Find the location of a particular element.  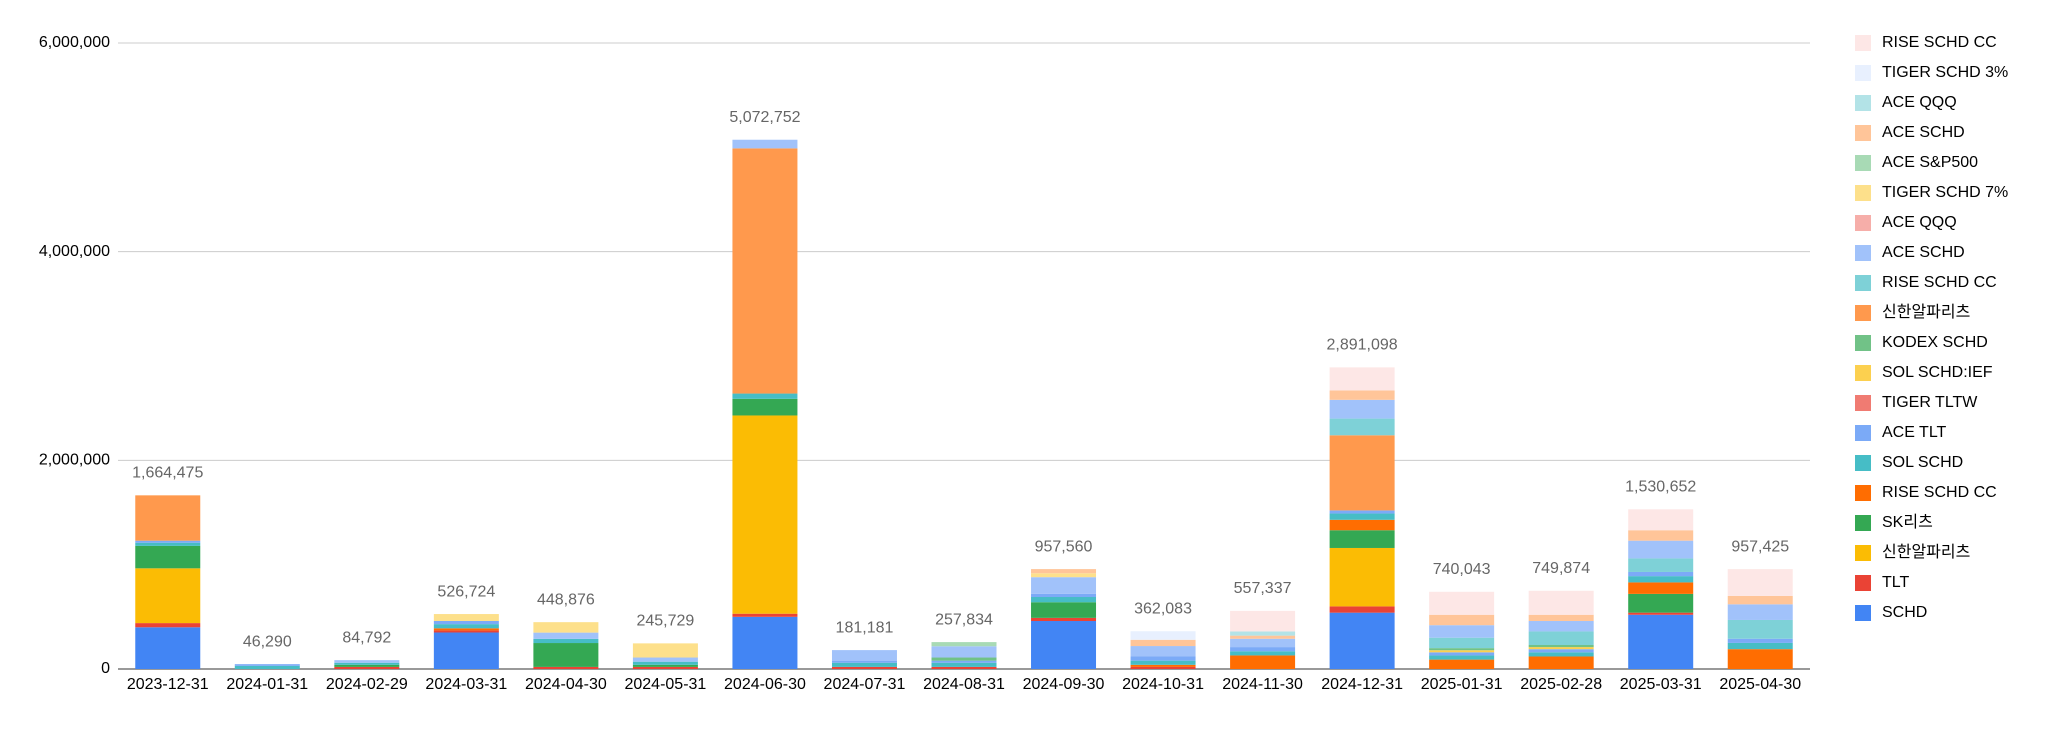

x-tick-label: 2024-02-29 is located at coordinates (367, 684).